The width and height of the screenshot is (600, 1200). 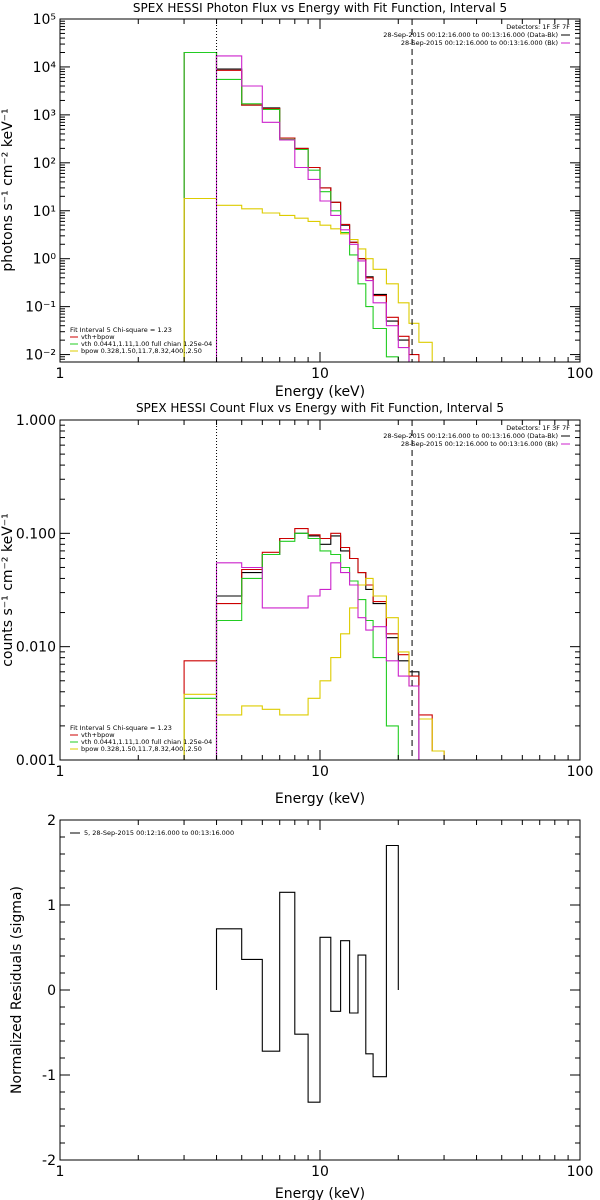 What do you see at coordinates (8, 590) in the screenshot?
I see `count-y-axis-label: counts s⁻¹ cm⁻² keV⁻¹` at bounding box center [8, 590].